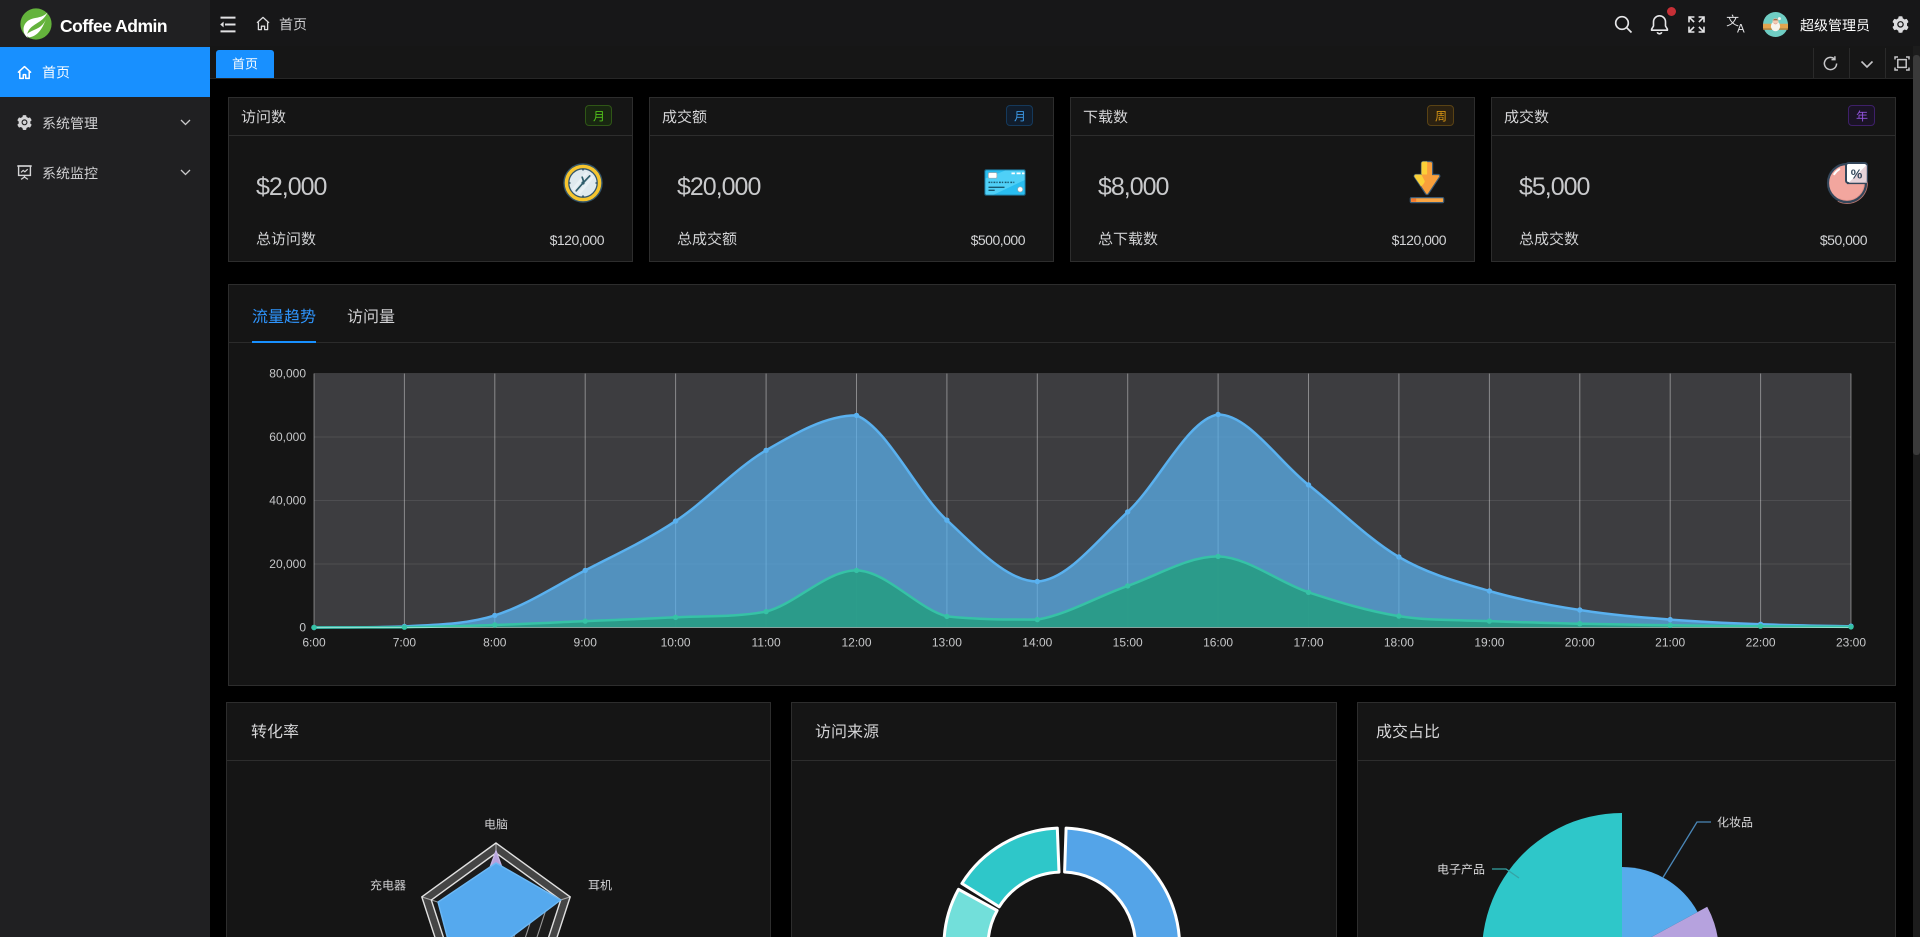 The image size is (1920, 937). Describe the element at coordinates (314, 643) in the screenshot. I see `svg-text: 6:00` at that location.